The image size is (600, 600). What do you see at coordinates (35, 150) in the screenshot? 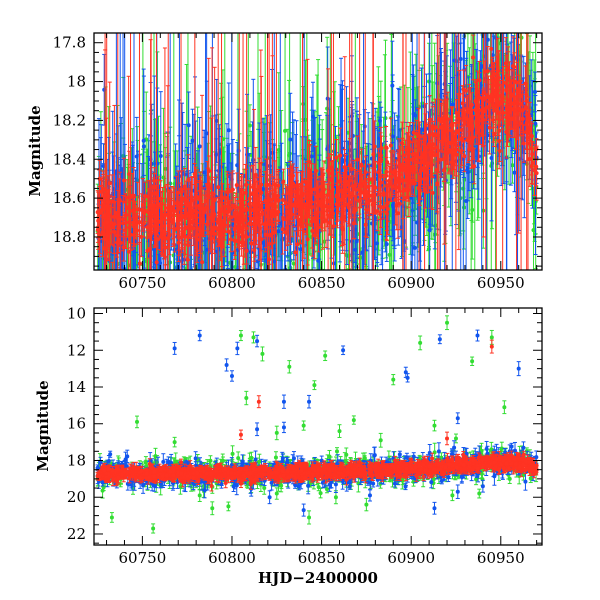
I see `top-y-axis-label: Magnitude` at bounding box center [35, 150].